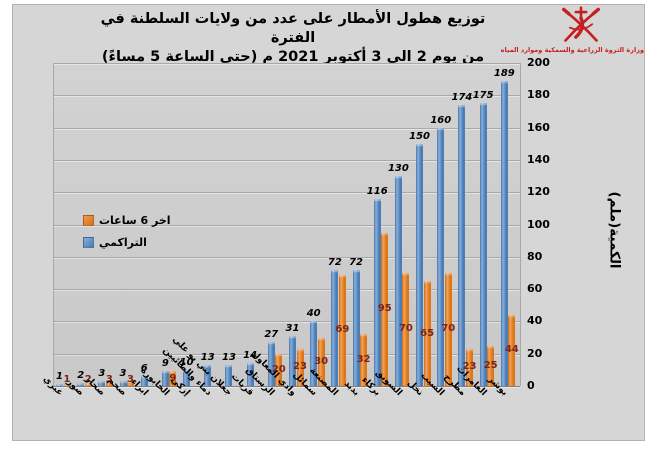  Describe the element at coordinates (271, 335) in the screenshot. I see `value-label-cumulative: 27` at that location.